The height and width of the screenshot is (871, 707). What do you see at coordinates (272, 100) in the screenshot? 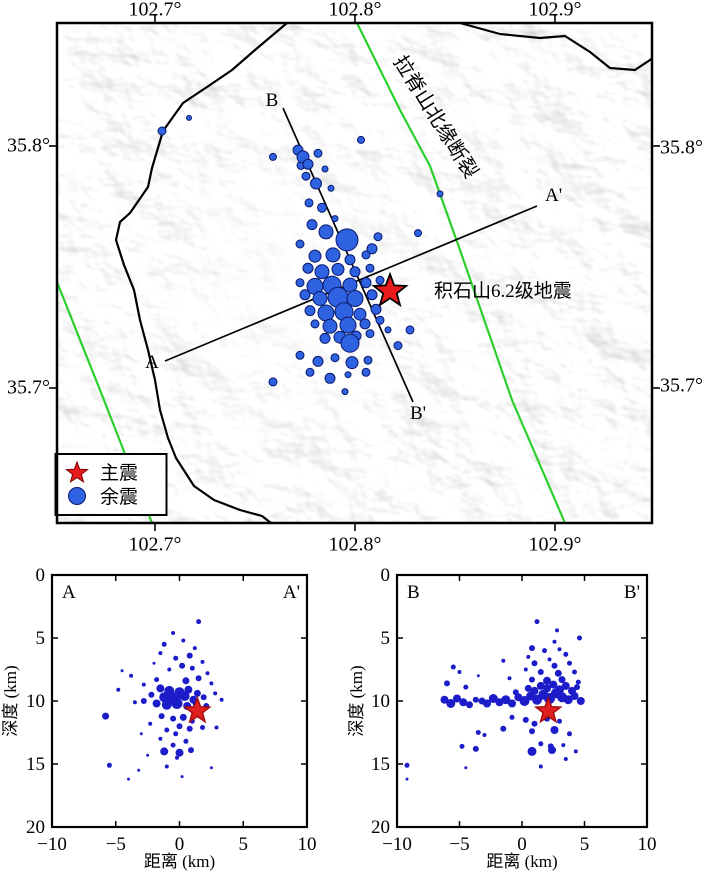
I see `section-b-label: B` at bounding box center [272, 100].